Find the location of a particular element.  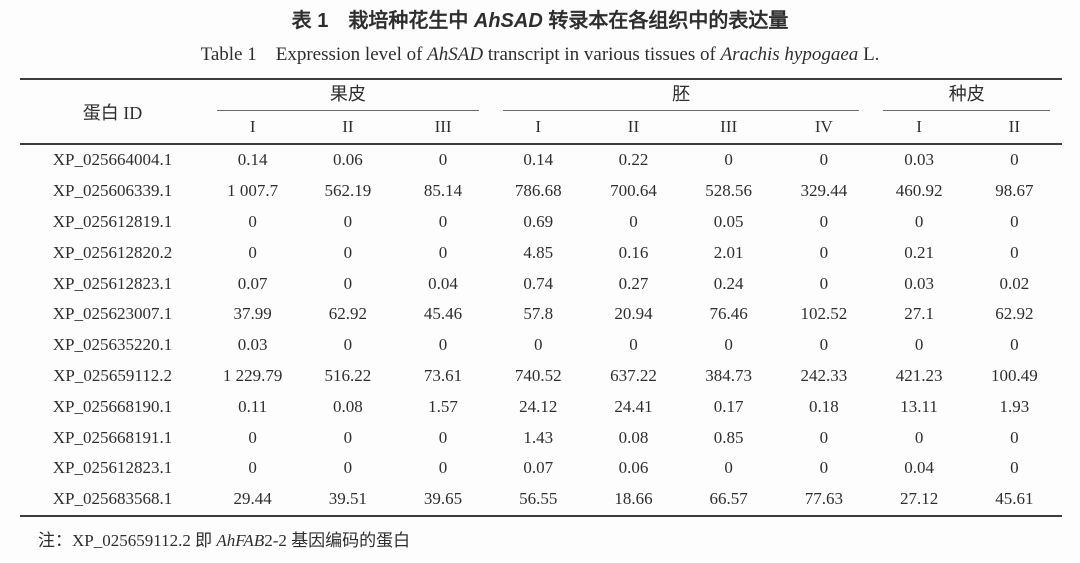

value-cell: 637.22 is located at coordinates (633, 375).